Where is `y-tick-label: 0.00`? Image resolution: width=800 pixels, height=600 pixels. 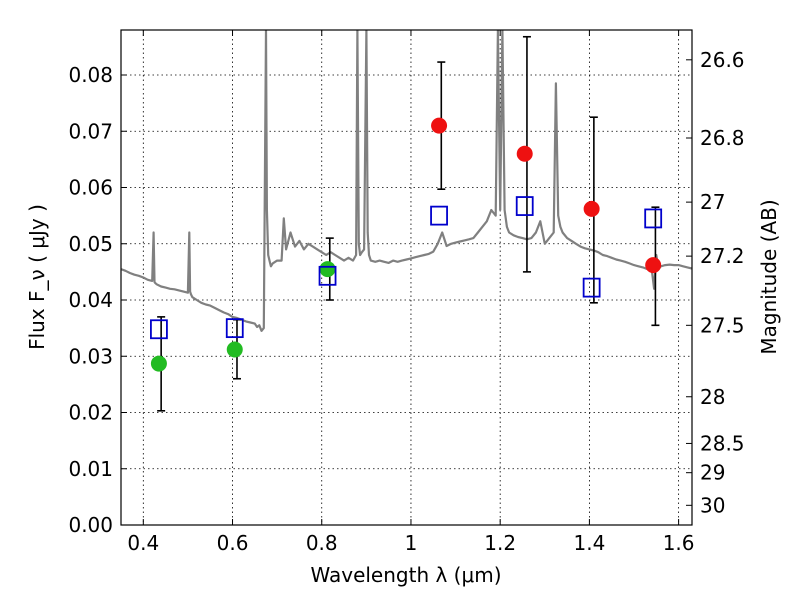
y-tick-label: 0.00 is located at coordinates (90, 525).